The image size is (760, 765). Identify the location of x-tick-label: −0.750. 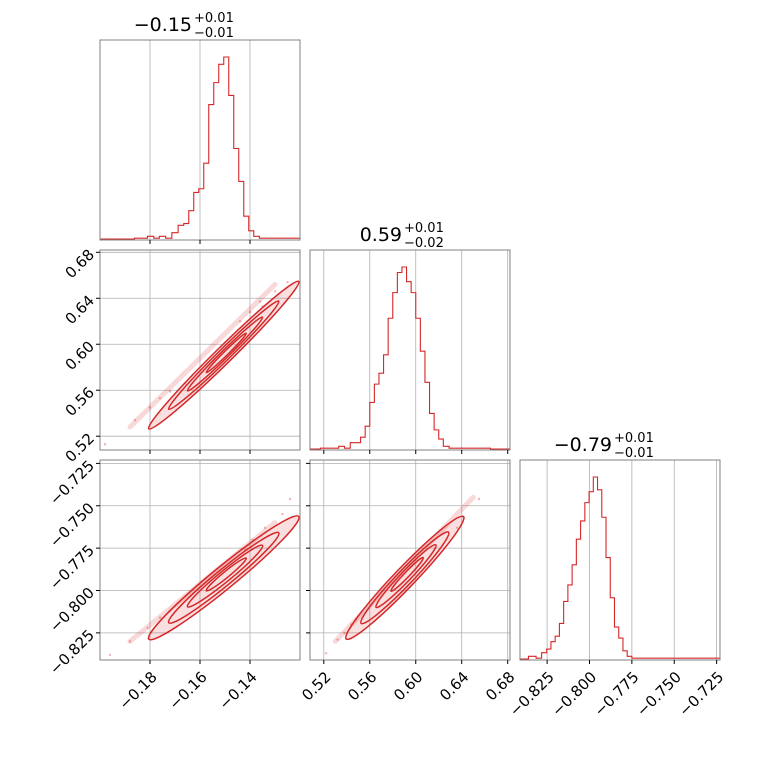
(659, 694).